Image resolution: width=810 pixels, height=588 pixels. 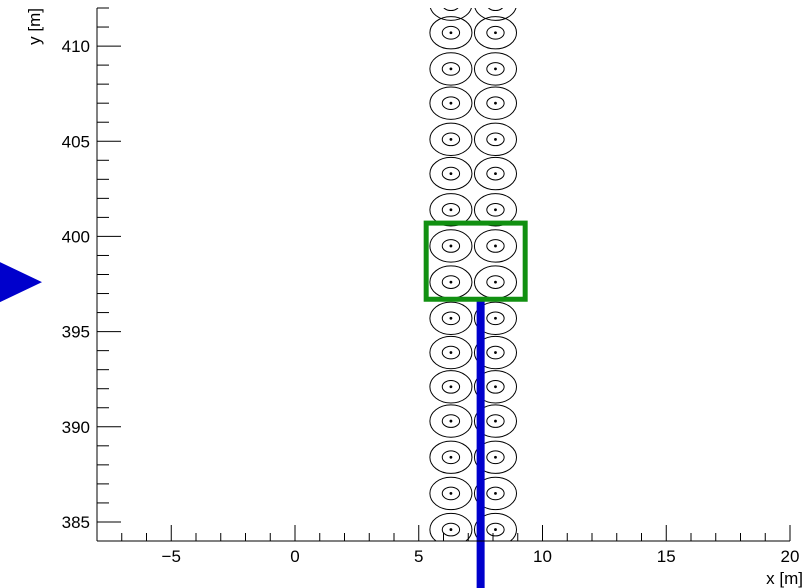 I want to click on x-tick-label: −5, so click(x=171, y=556).